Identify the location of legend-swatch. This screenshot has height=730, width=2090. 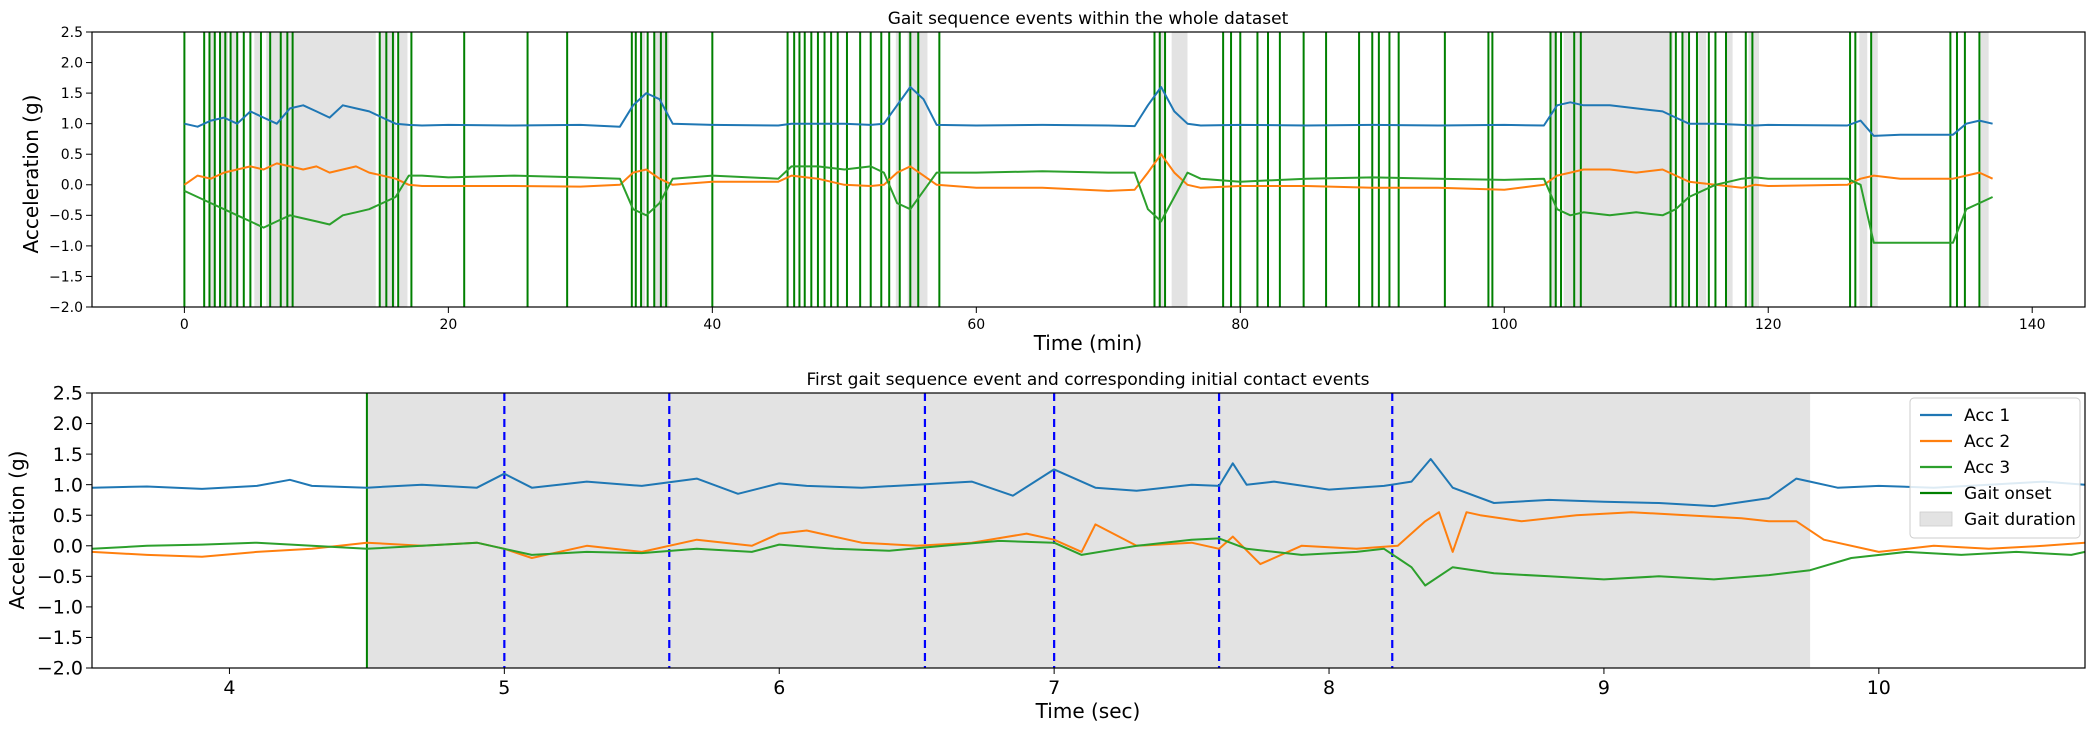
(1936, 519).